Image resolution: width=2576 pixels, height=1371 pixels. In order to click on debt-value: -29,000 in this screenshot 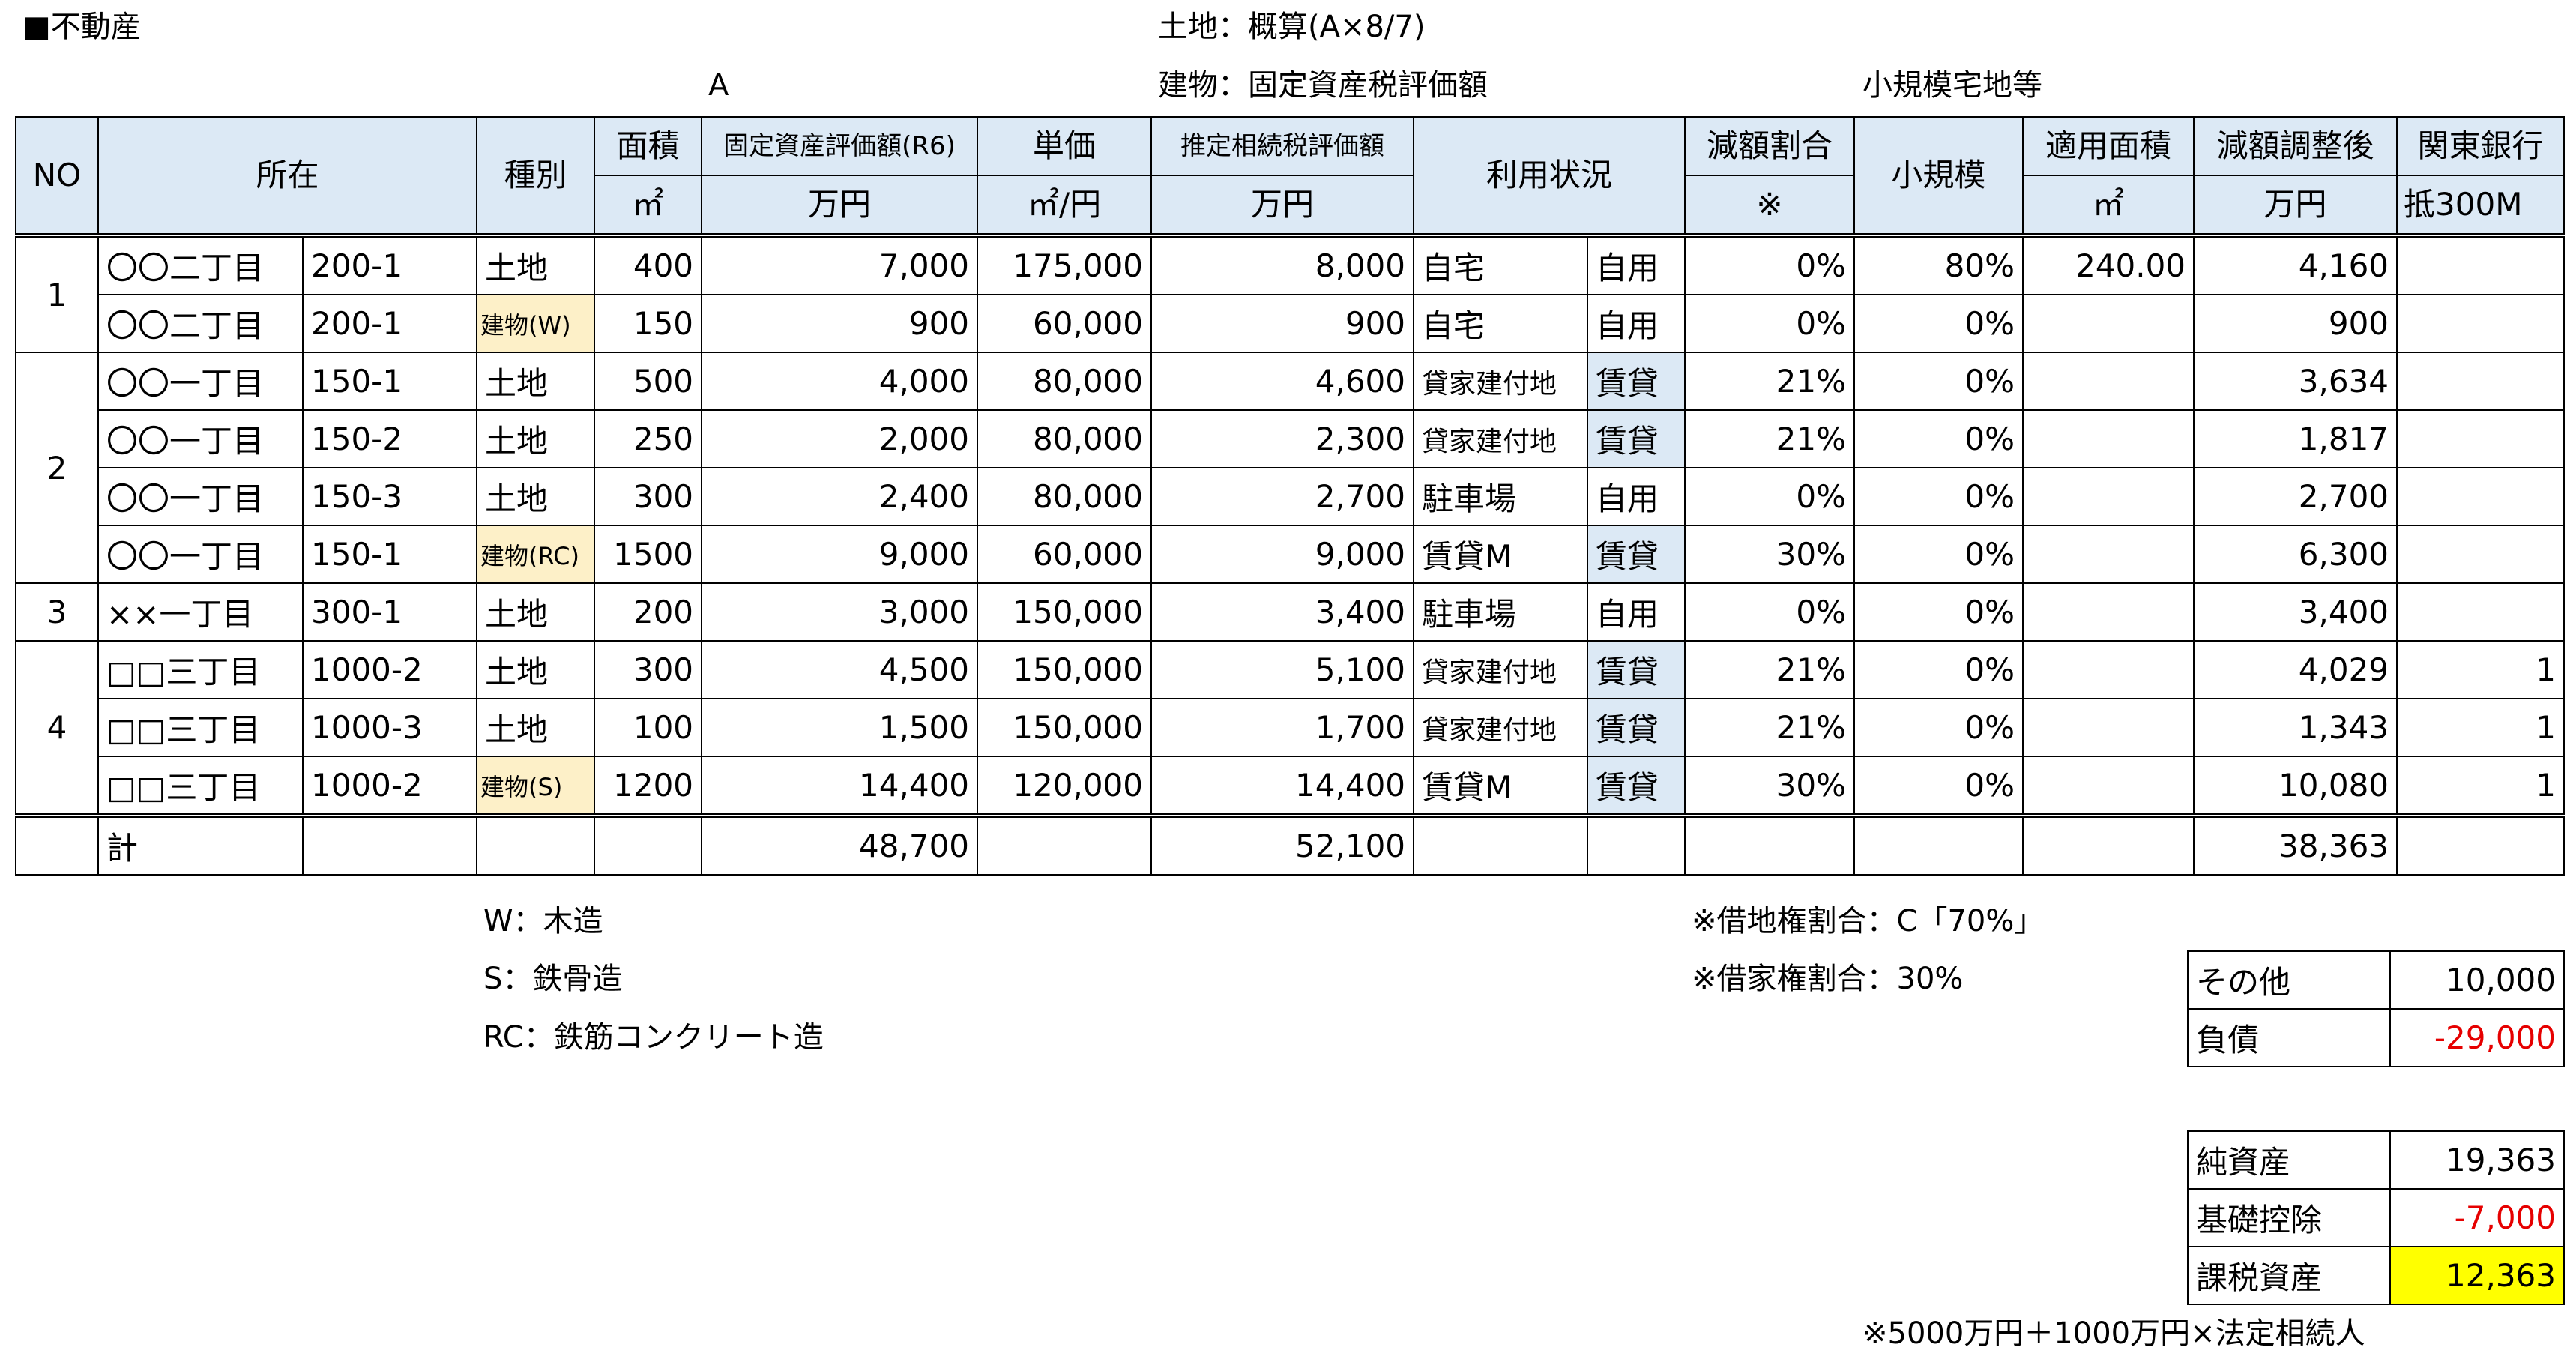, I will do `click(2477, 1037)`.